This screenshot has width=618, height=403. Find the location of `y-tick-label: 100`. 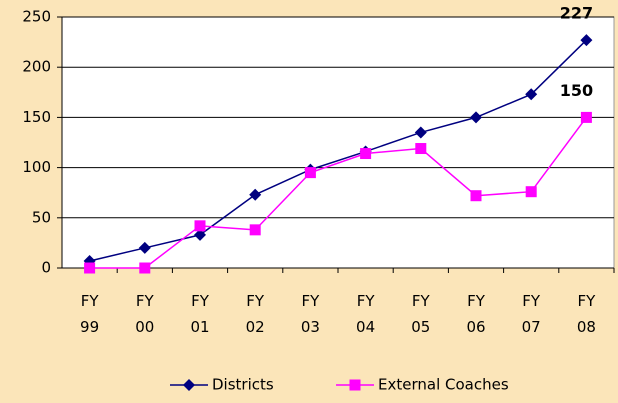

y-tick-label: 100 is located at coordinates (36, 167).